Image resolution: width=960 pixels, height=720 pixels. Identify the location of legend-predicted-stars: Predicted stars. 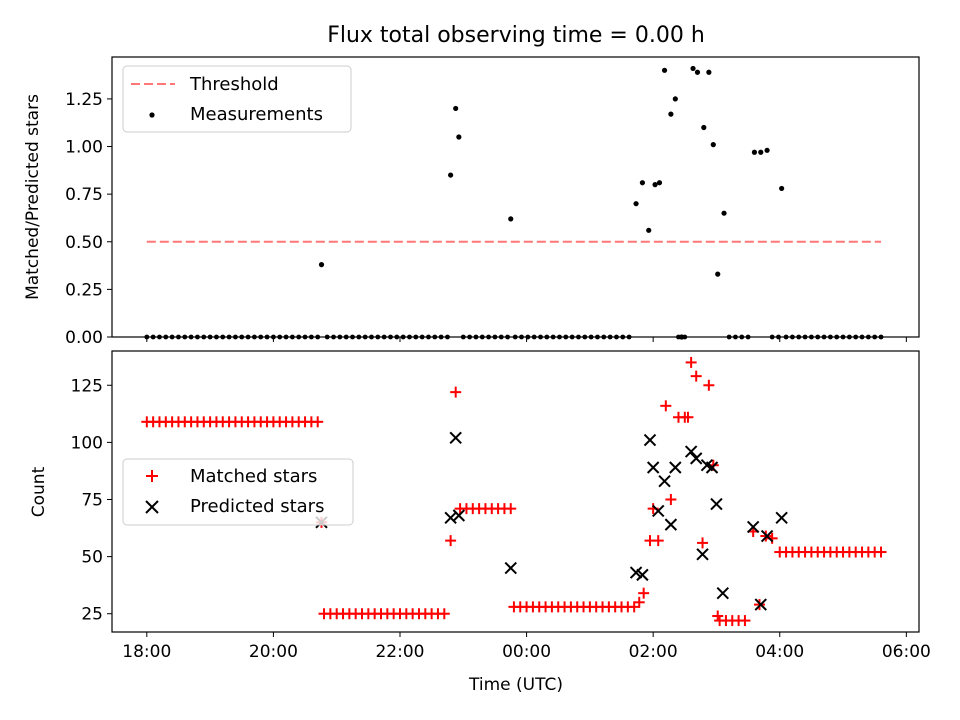
(257, 506).